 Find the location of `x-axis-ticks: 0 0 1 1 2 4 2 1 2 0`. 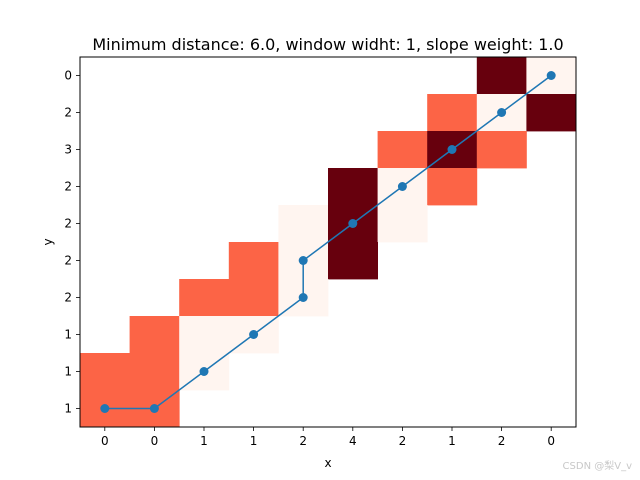

x-axis-ticks: 0 0 1 1 2 4 2 1 2 0 is located at coordinates (328, 437).